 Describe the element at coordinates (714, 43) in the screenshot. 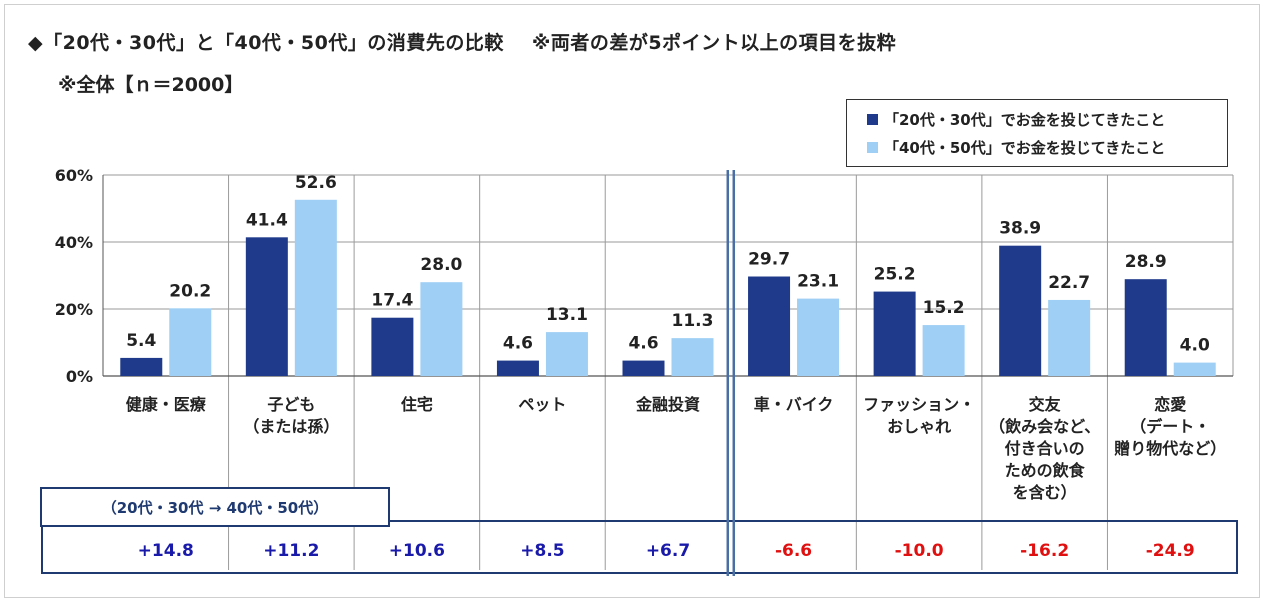

I see `chart-title-note: ※両者の差が5ポイント以上の項目を抜粋` at that location.